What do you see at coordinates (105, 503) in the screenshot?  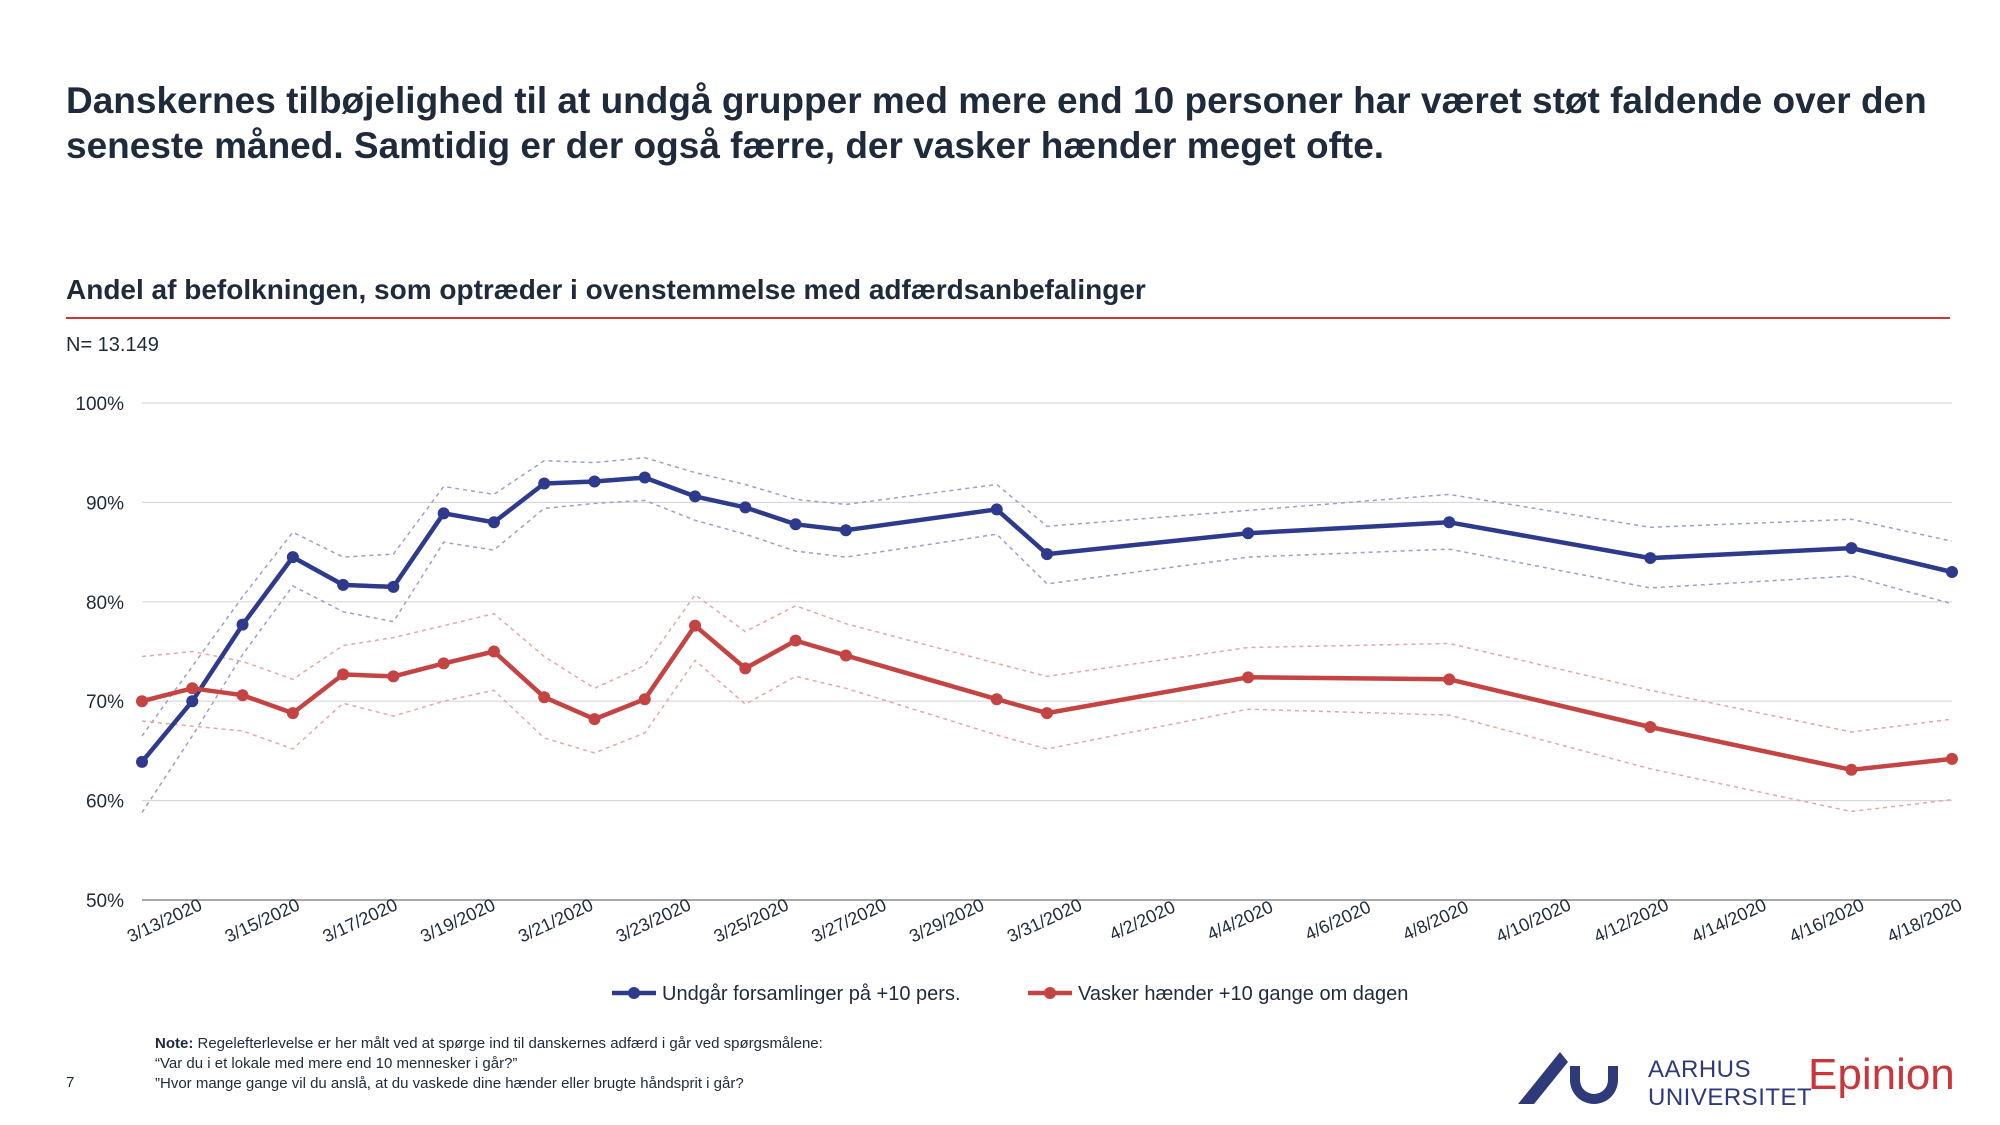 I see `y-tick-label: 90%` at bounding box center [105, 503].